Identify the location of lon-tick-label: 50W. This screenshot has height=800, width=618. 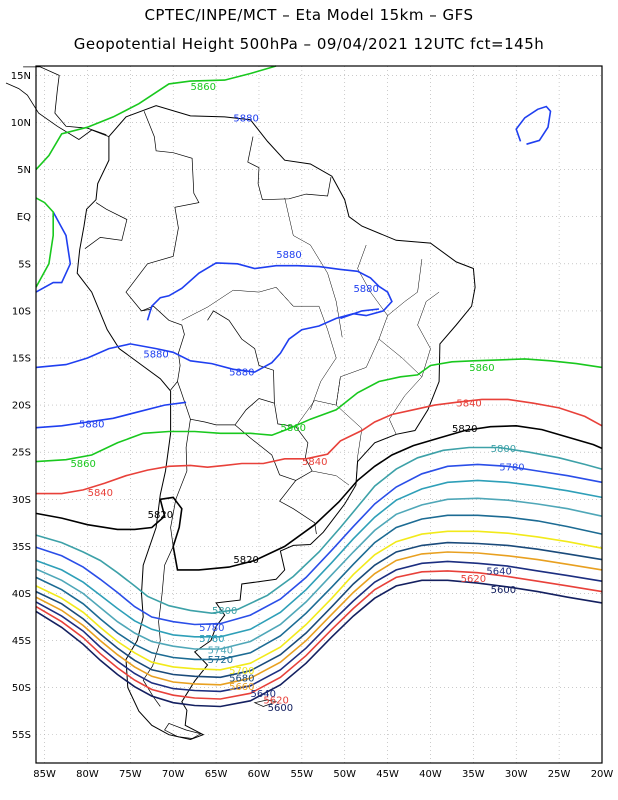
(344, 774).